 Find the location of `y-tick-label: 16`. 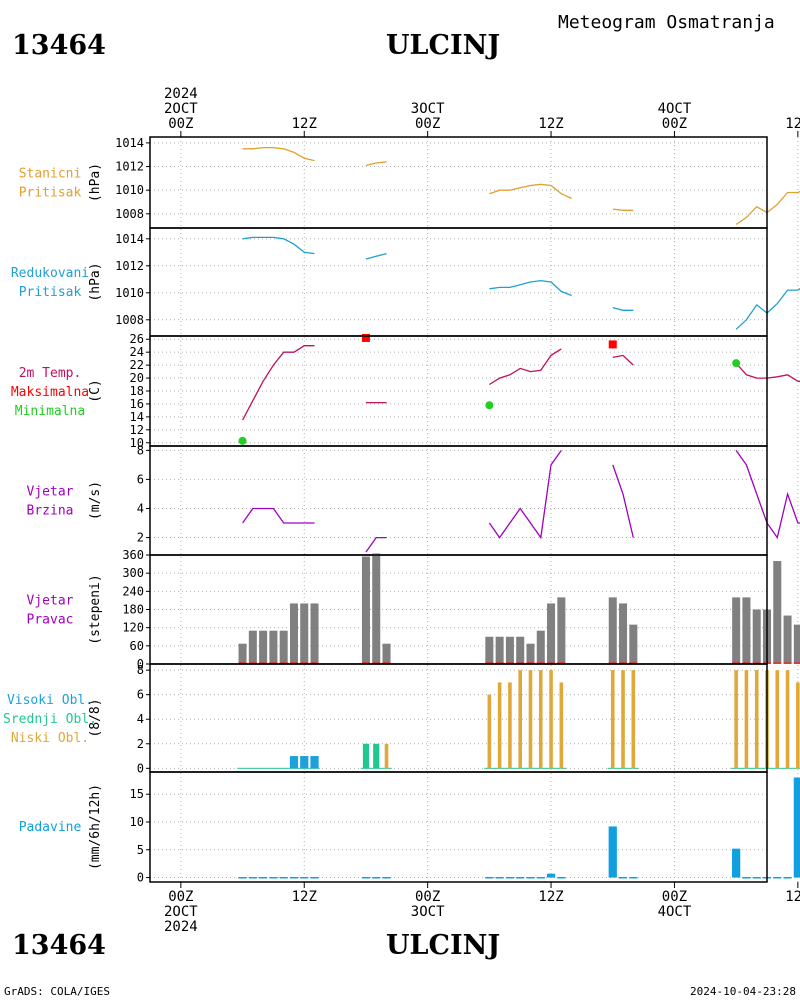

y-tick-label: 16 is located at coordinates (137, 404).